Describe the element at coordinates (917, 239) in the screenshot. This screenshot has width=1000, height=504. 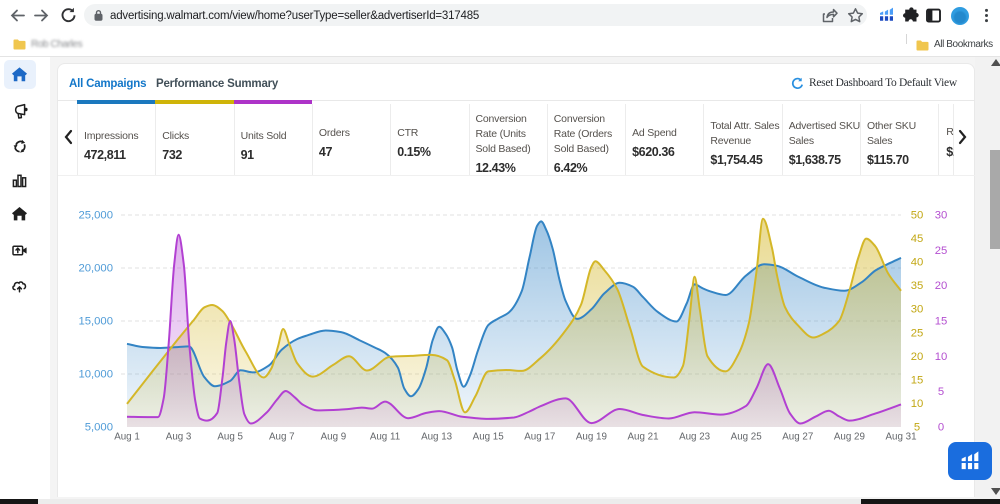
I see `svg-text: 45` at that location.